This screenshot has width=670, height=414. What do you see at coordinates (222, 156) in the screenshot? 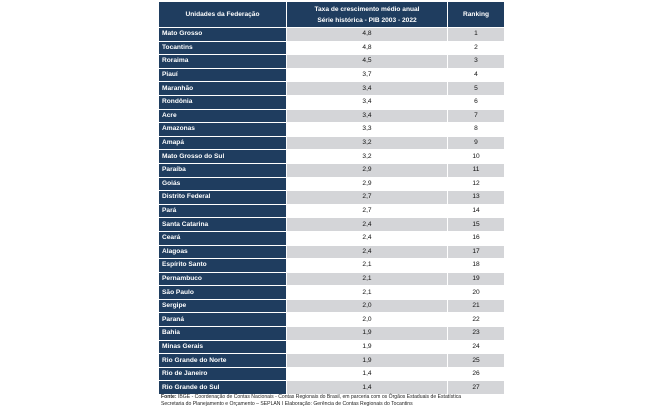
I see `cell-uf: Mato Grosso do Sul` at bounding box center [222, 156].